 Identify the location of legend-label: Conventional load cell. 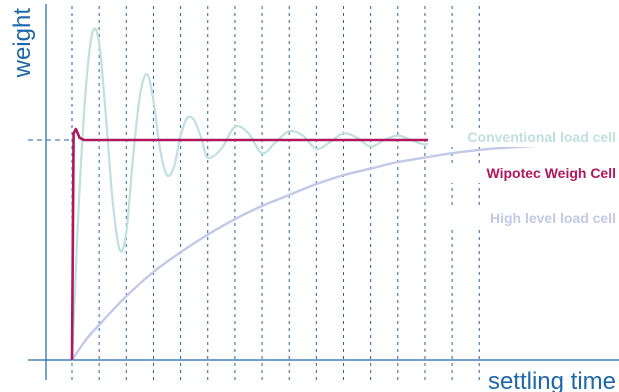
(541, 137).